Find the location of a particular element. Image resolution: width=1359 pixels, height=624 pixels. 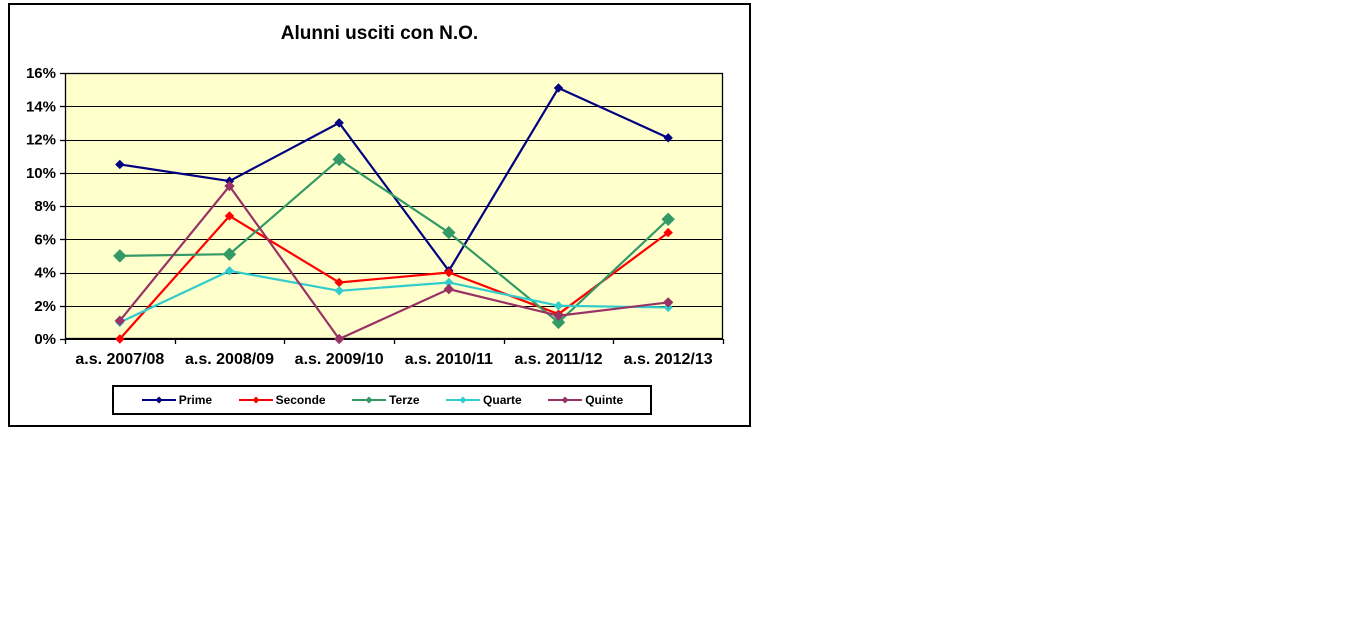

y-tick-label: 16% is located at coordinates (41, 73).